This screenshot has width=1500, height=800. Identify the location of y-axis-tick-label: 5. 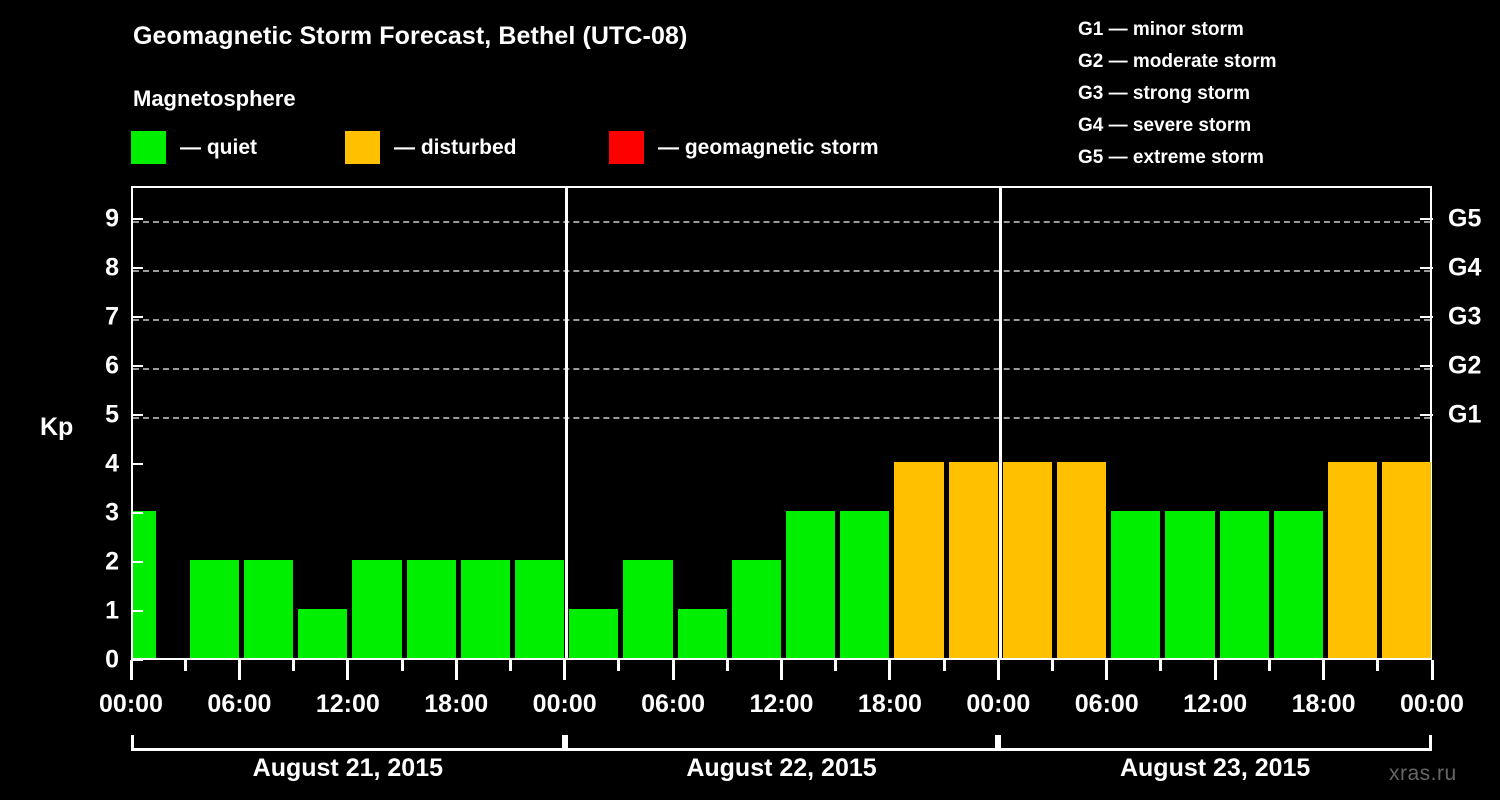
(112, 414).